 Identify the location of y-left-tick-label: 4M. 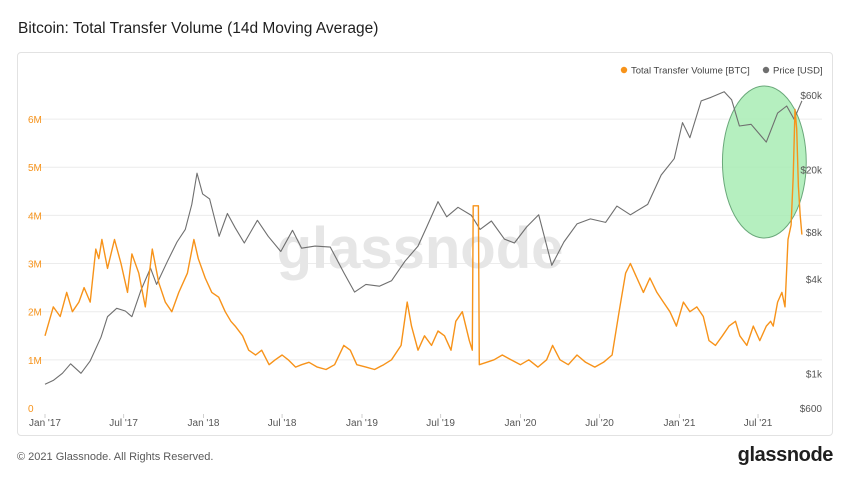
(35, 216).